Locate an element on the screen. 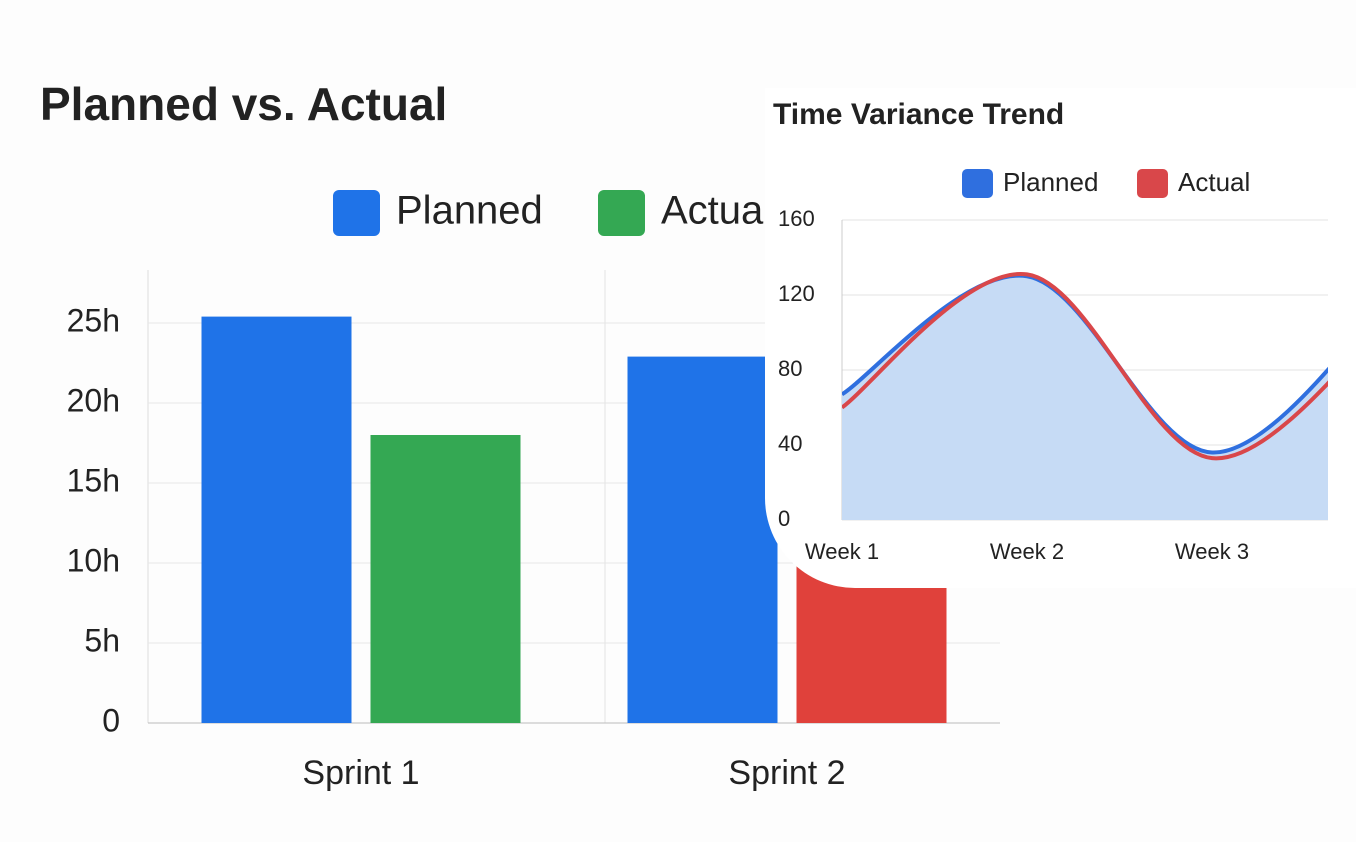 The image size is (1356, 842). chart-title: Time Variance Trend is located at coordinates (918, 114).